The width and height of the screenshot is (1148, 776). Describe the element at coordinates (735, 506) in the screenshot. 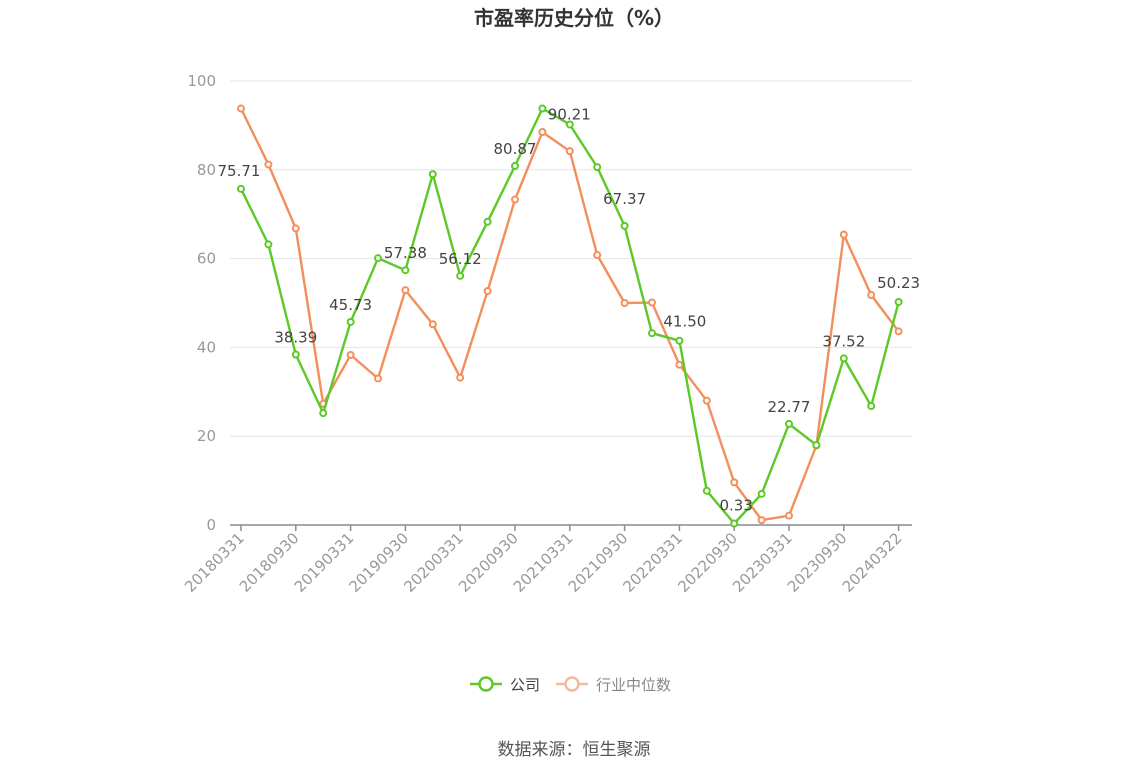

I see `data-label: 0.33` at that location.